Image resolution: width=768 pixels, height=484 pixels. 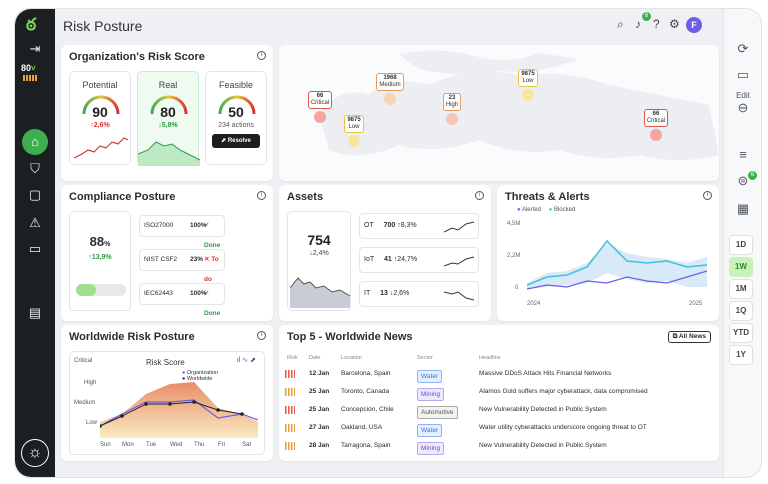 What do you see at coordinates (253, 360) in the screenshot?
I see `expand-icon: ⬈` at bounding box center [253, 360].